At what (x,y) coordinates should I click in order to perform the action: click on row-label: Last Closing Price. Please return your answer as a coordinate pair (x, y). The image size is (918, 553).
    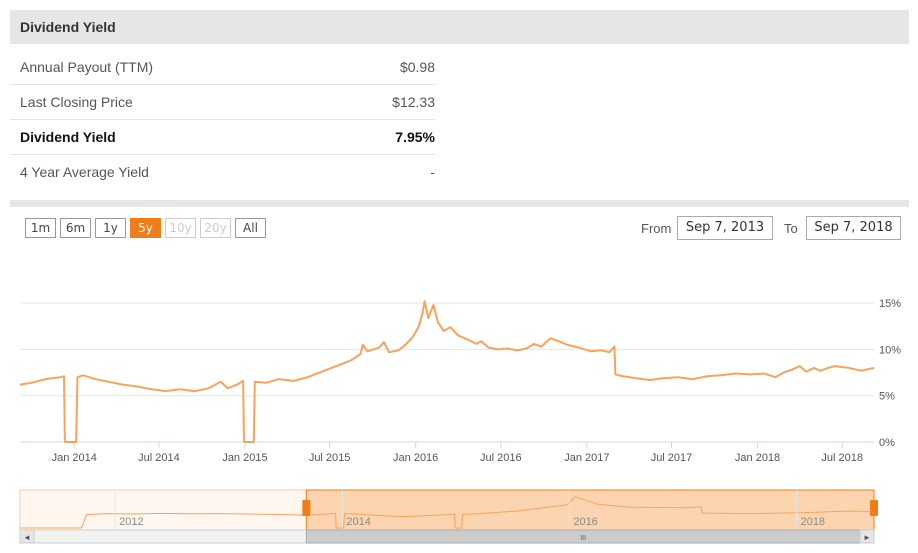
    Looking at the image, I should click on (76, 102).